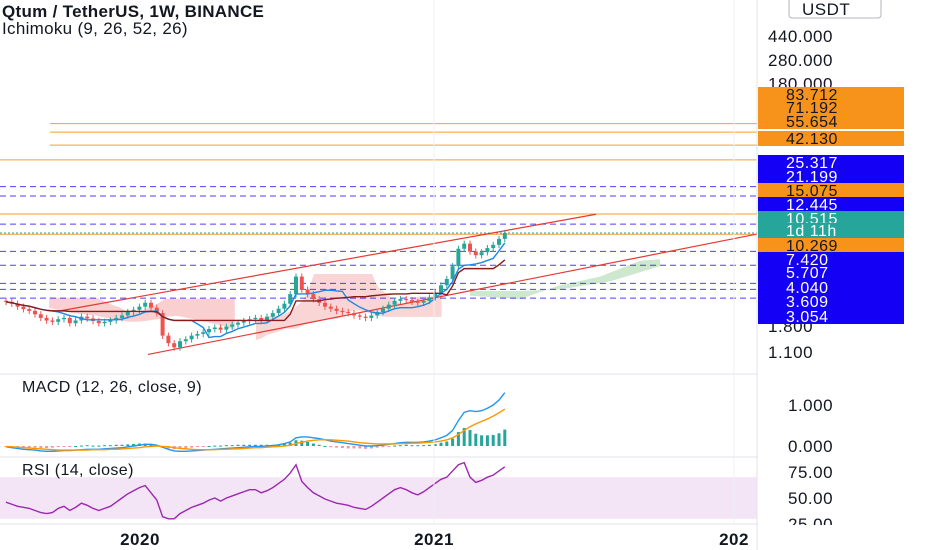 The width and height of the screenshot is (932, 550). I want to click on channel-upper-line, so click(328, 262).